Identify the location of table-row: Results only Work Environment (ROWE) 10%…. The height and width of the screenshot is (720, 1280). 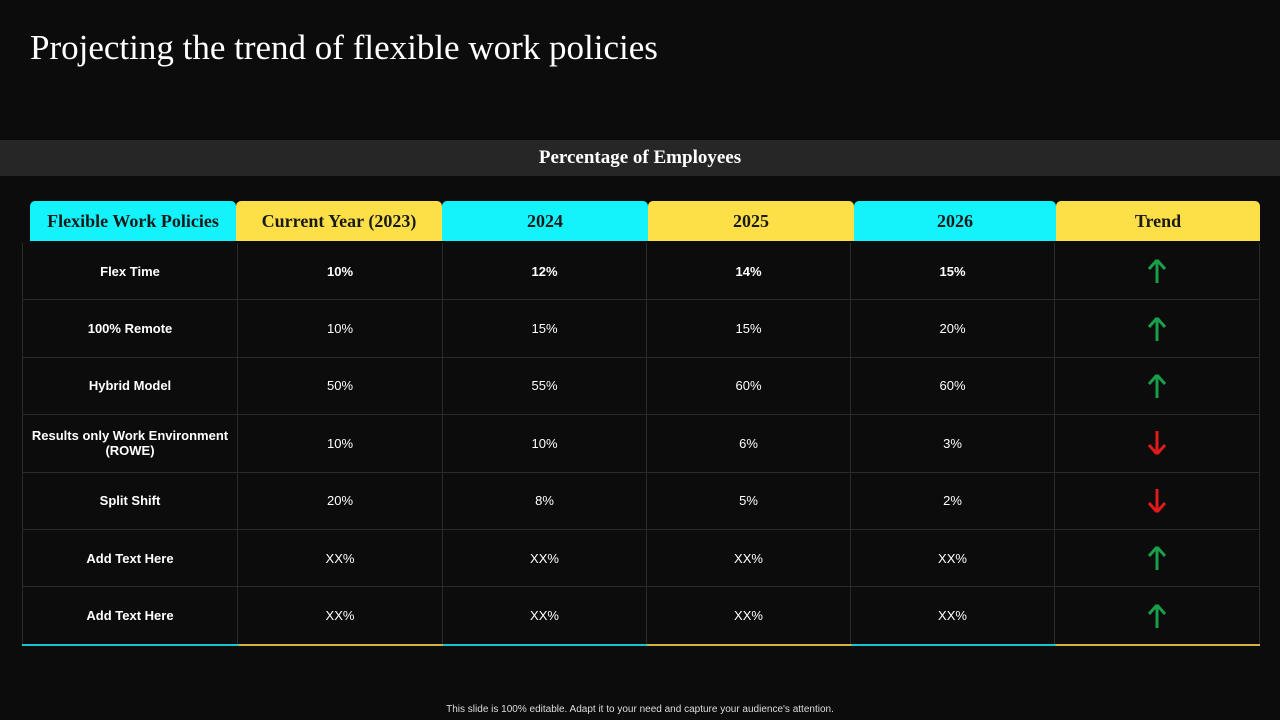
(641, 444).